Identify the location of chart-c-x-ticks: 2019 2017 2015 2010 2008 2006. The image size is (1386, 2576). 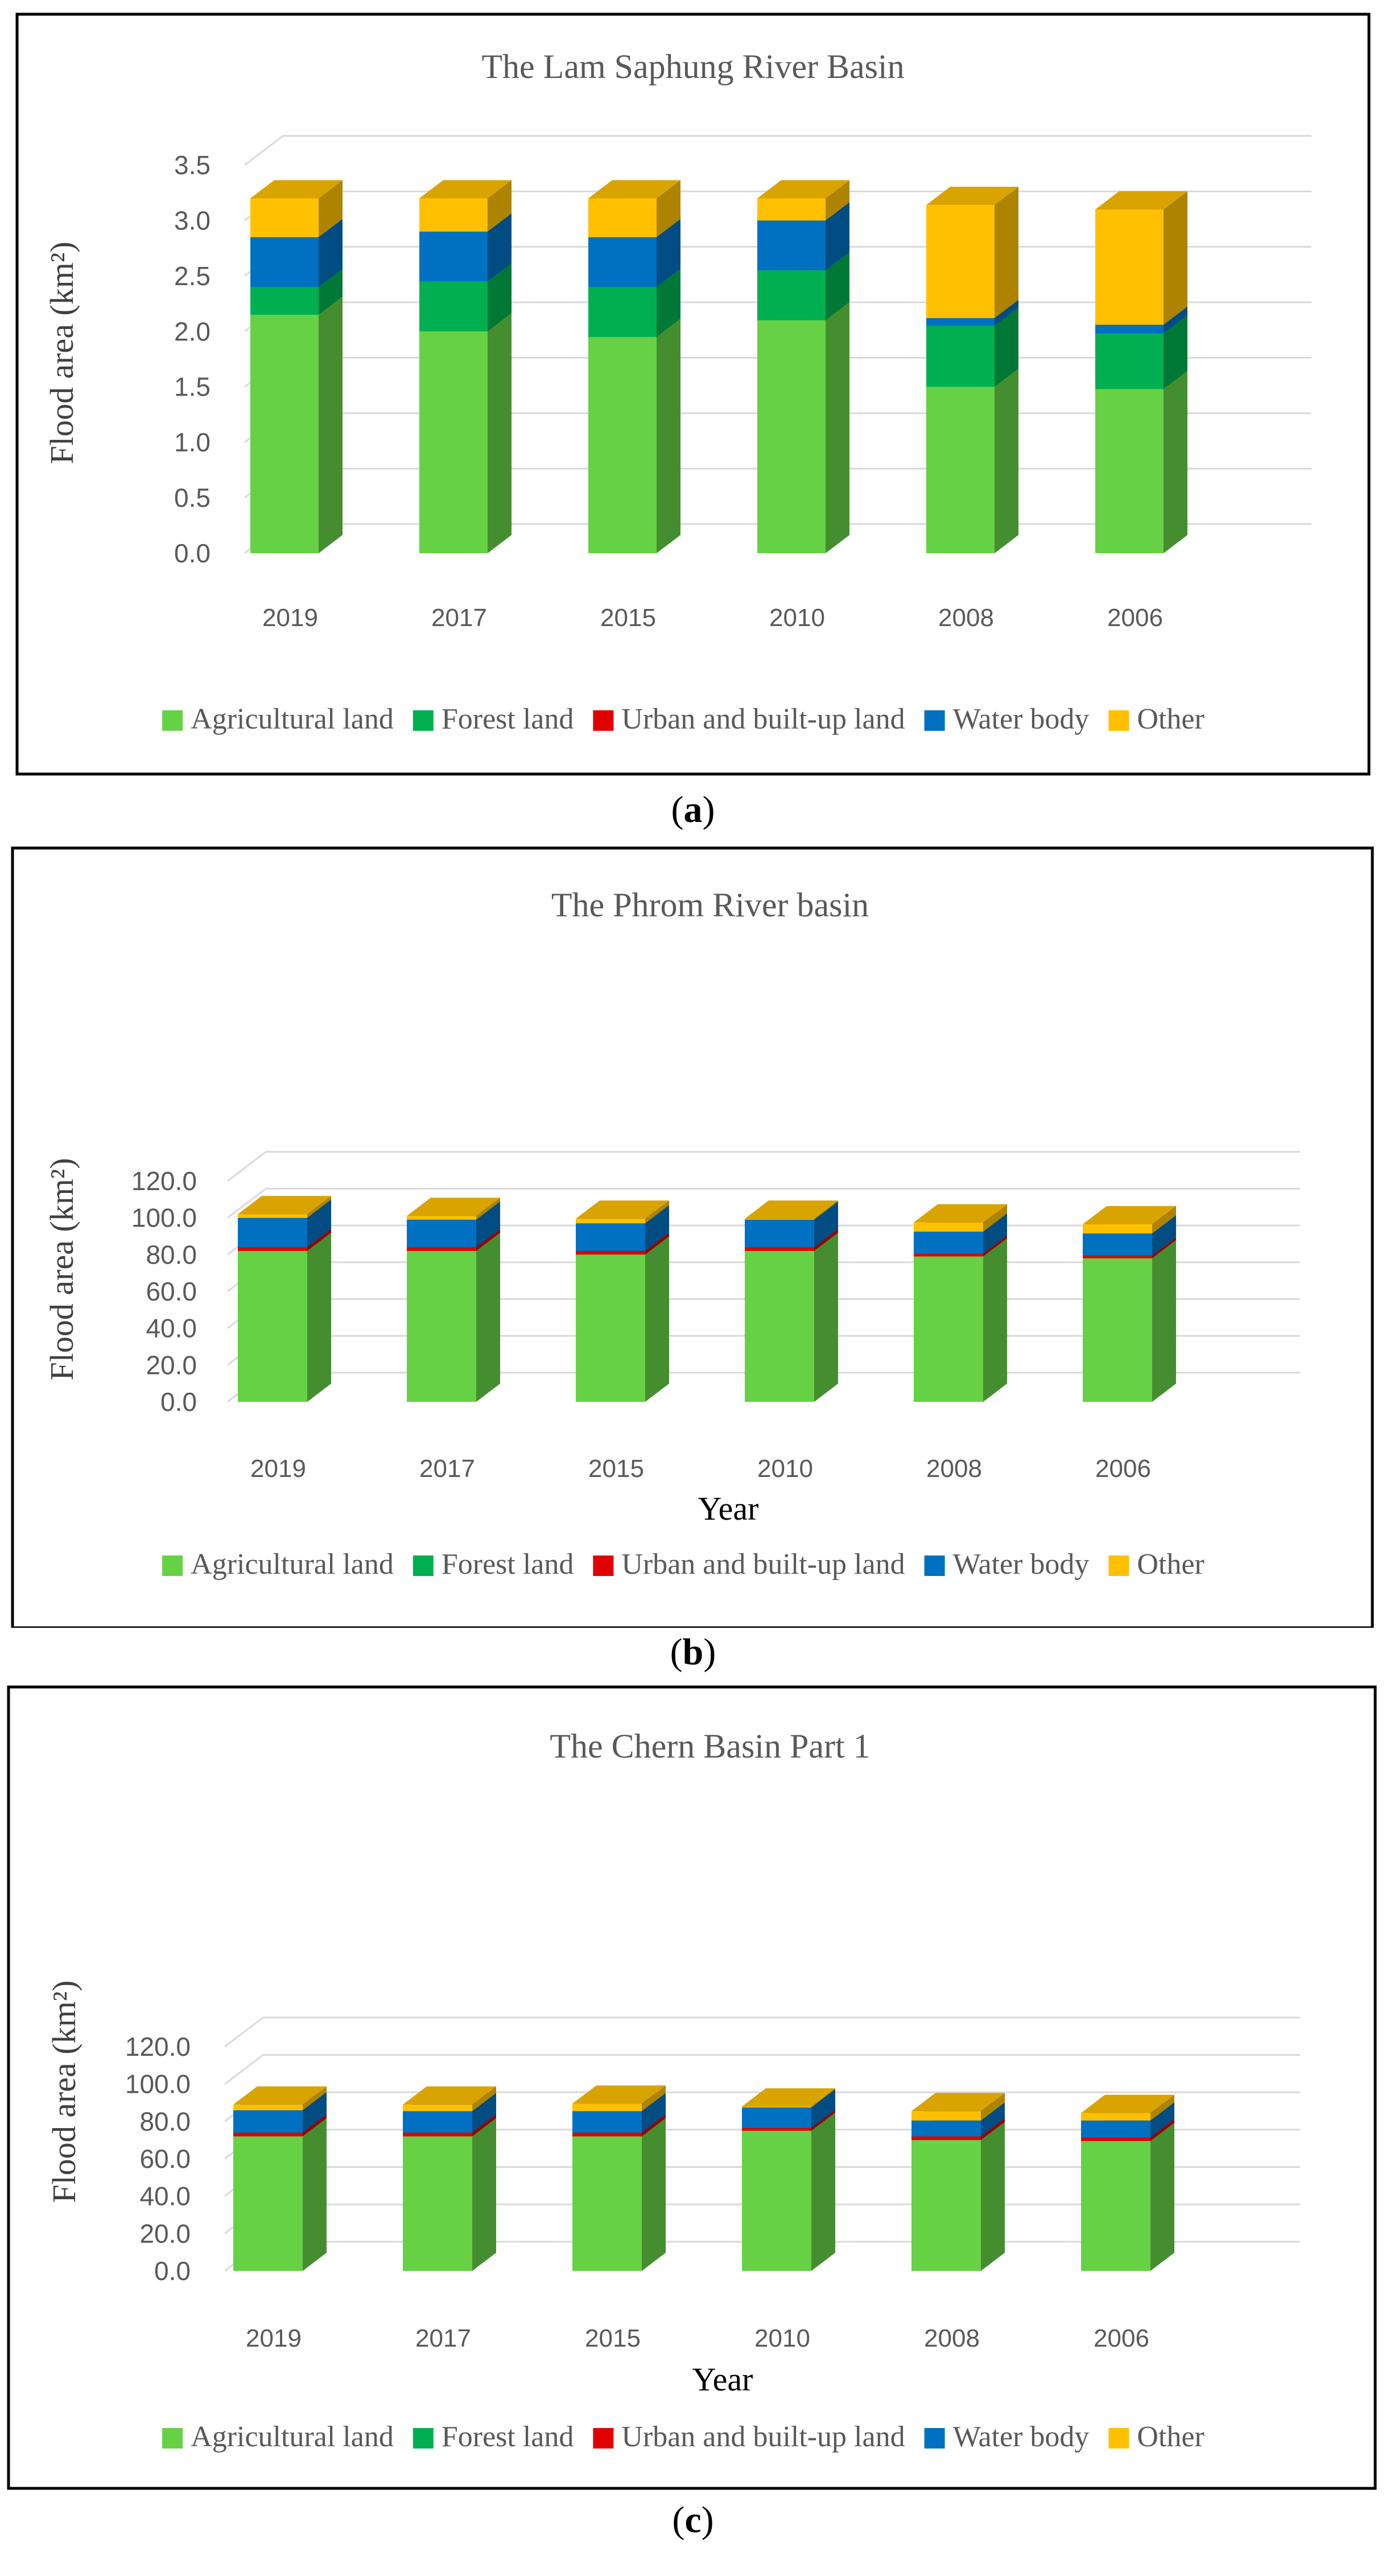
(698, 2338).